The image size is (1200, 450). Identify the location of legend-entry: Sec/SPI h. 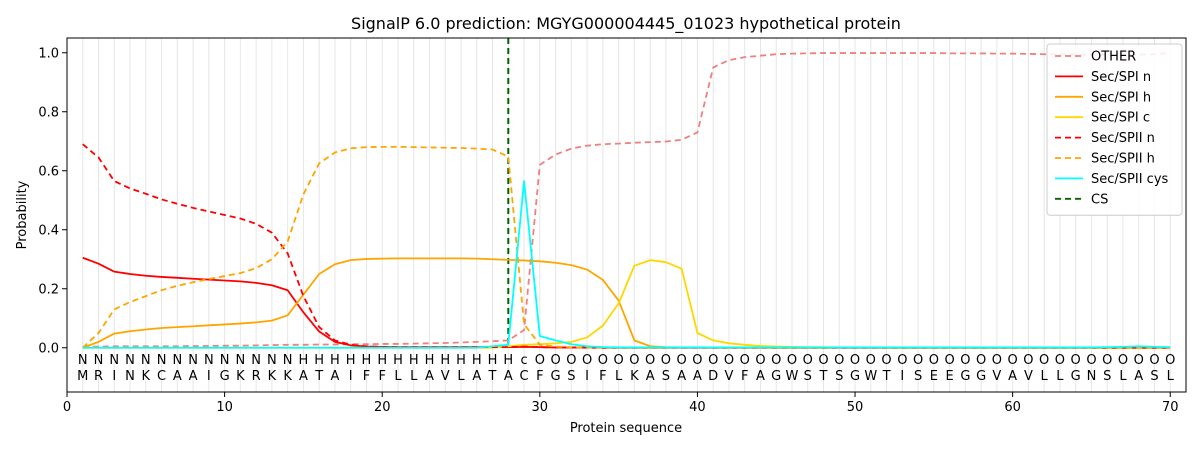
(1121, 97).